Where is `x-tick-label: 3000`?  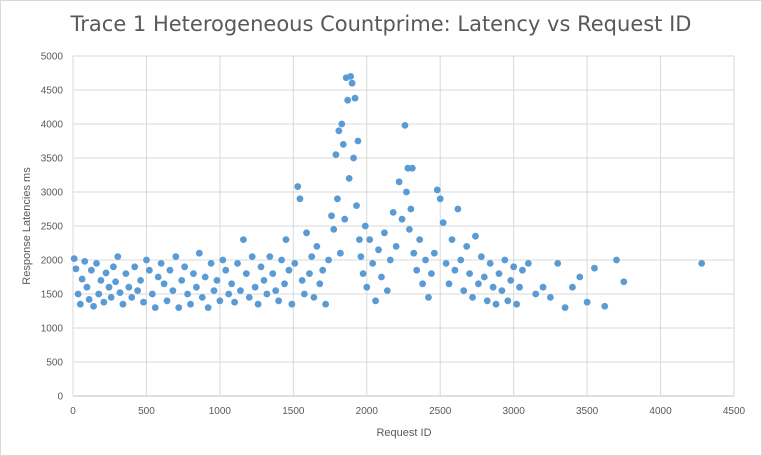 x-tick-label: 3000 is located at coordinates (514, 411).